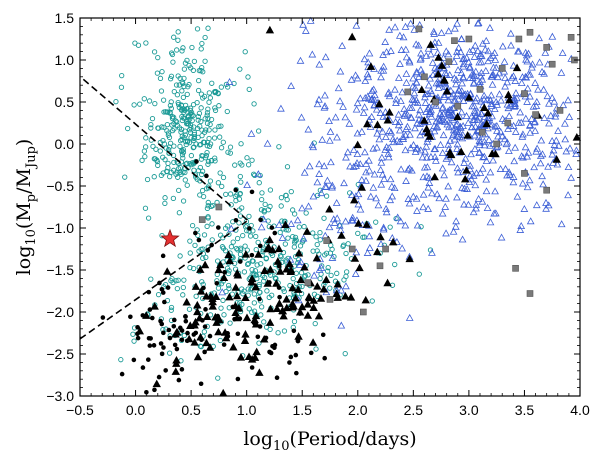  I want to click on x-axis-title-body: (Period/days), so click(353, 439).